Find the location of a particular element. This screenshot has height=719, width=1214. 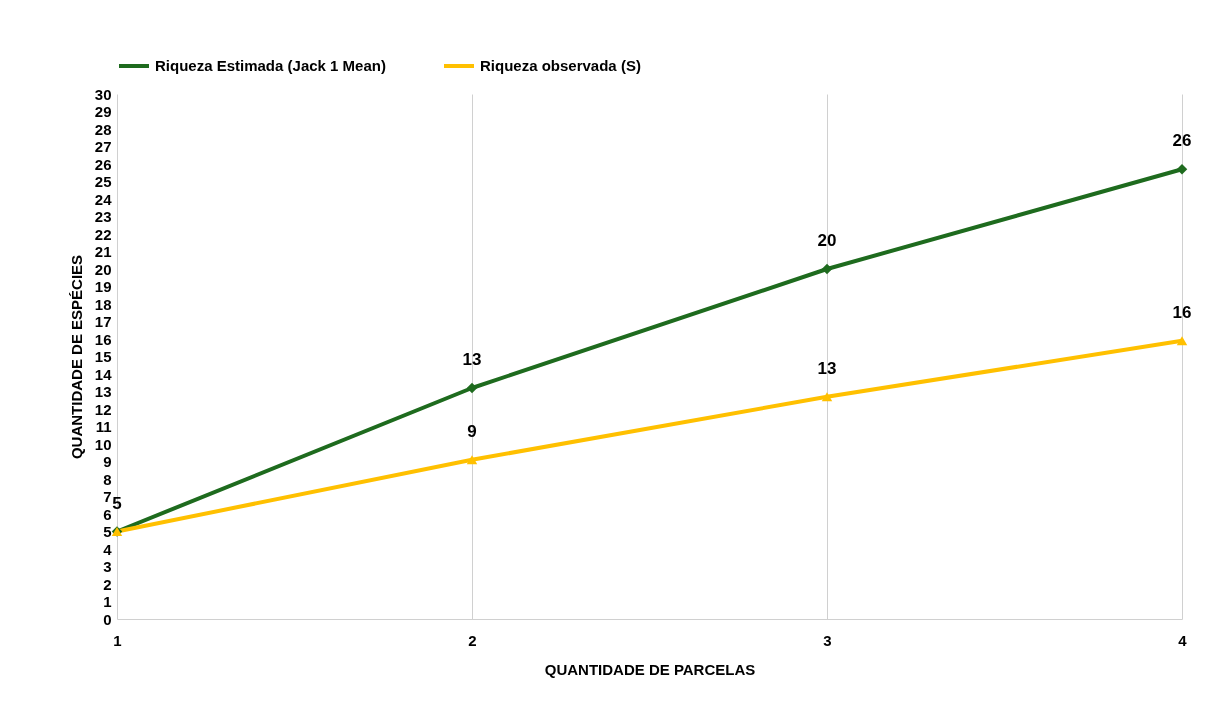

y-tick-label: 14 is located at coordinates (103, 374).